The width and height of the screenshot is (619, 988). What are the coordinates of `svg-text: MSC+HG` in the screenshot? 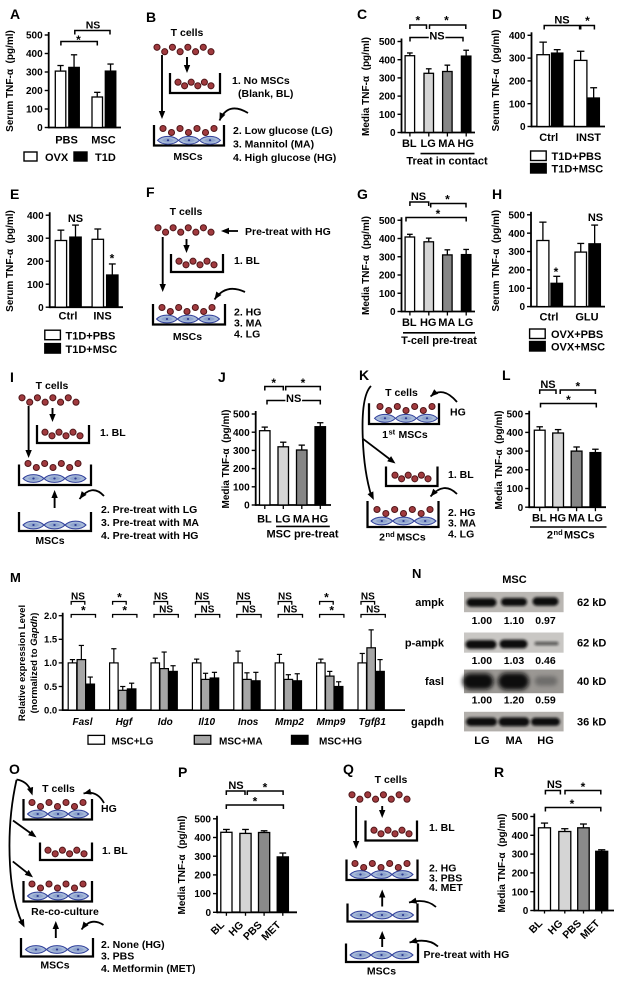 It's located at (340, 741).